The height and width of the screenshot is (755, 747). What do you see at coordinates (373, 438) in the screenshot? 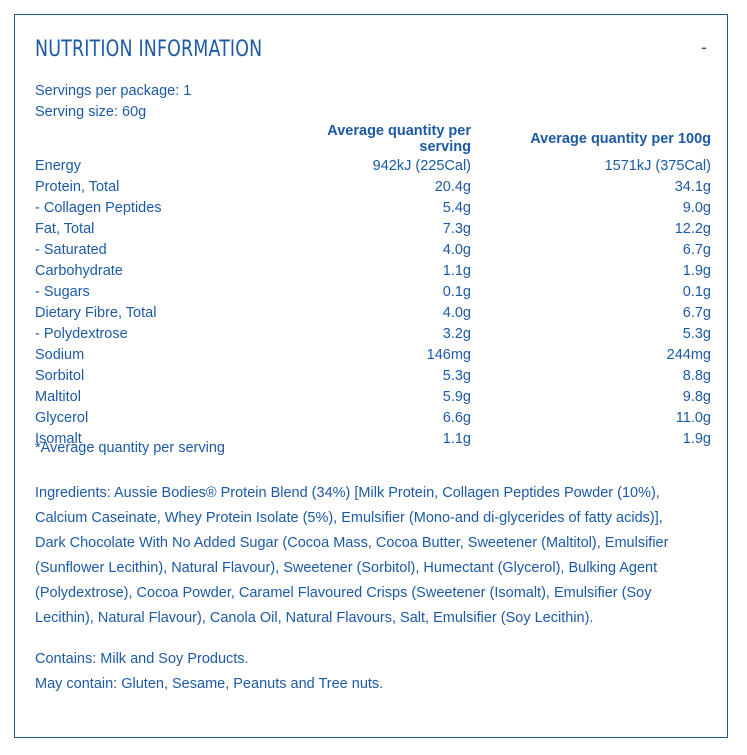
I see `table-row: Isomalt 1.1g 1.9g` at bounding box center [373, 438].